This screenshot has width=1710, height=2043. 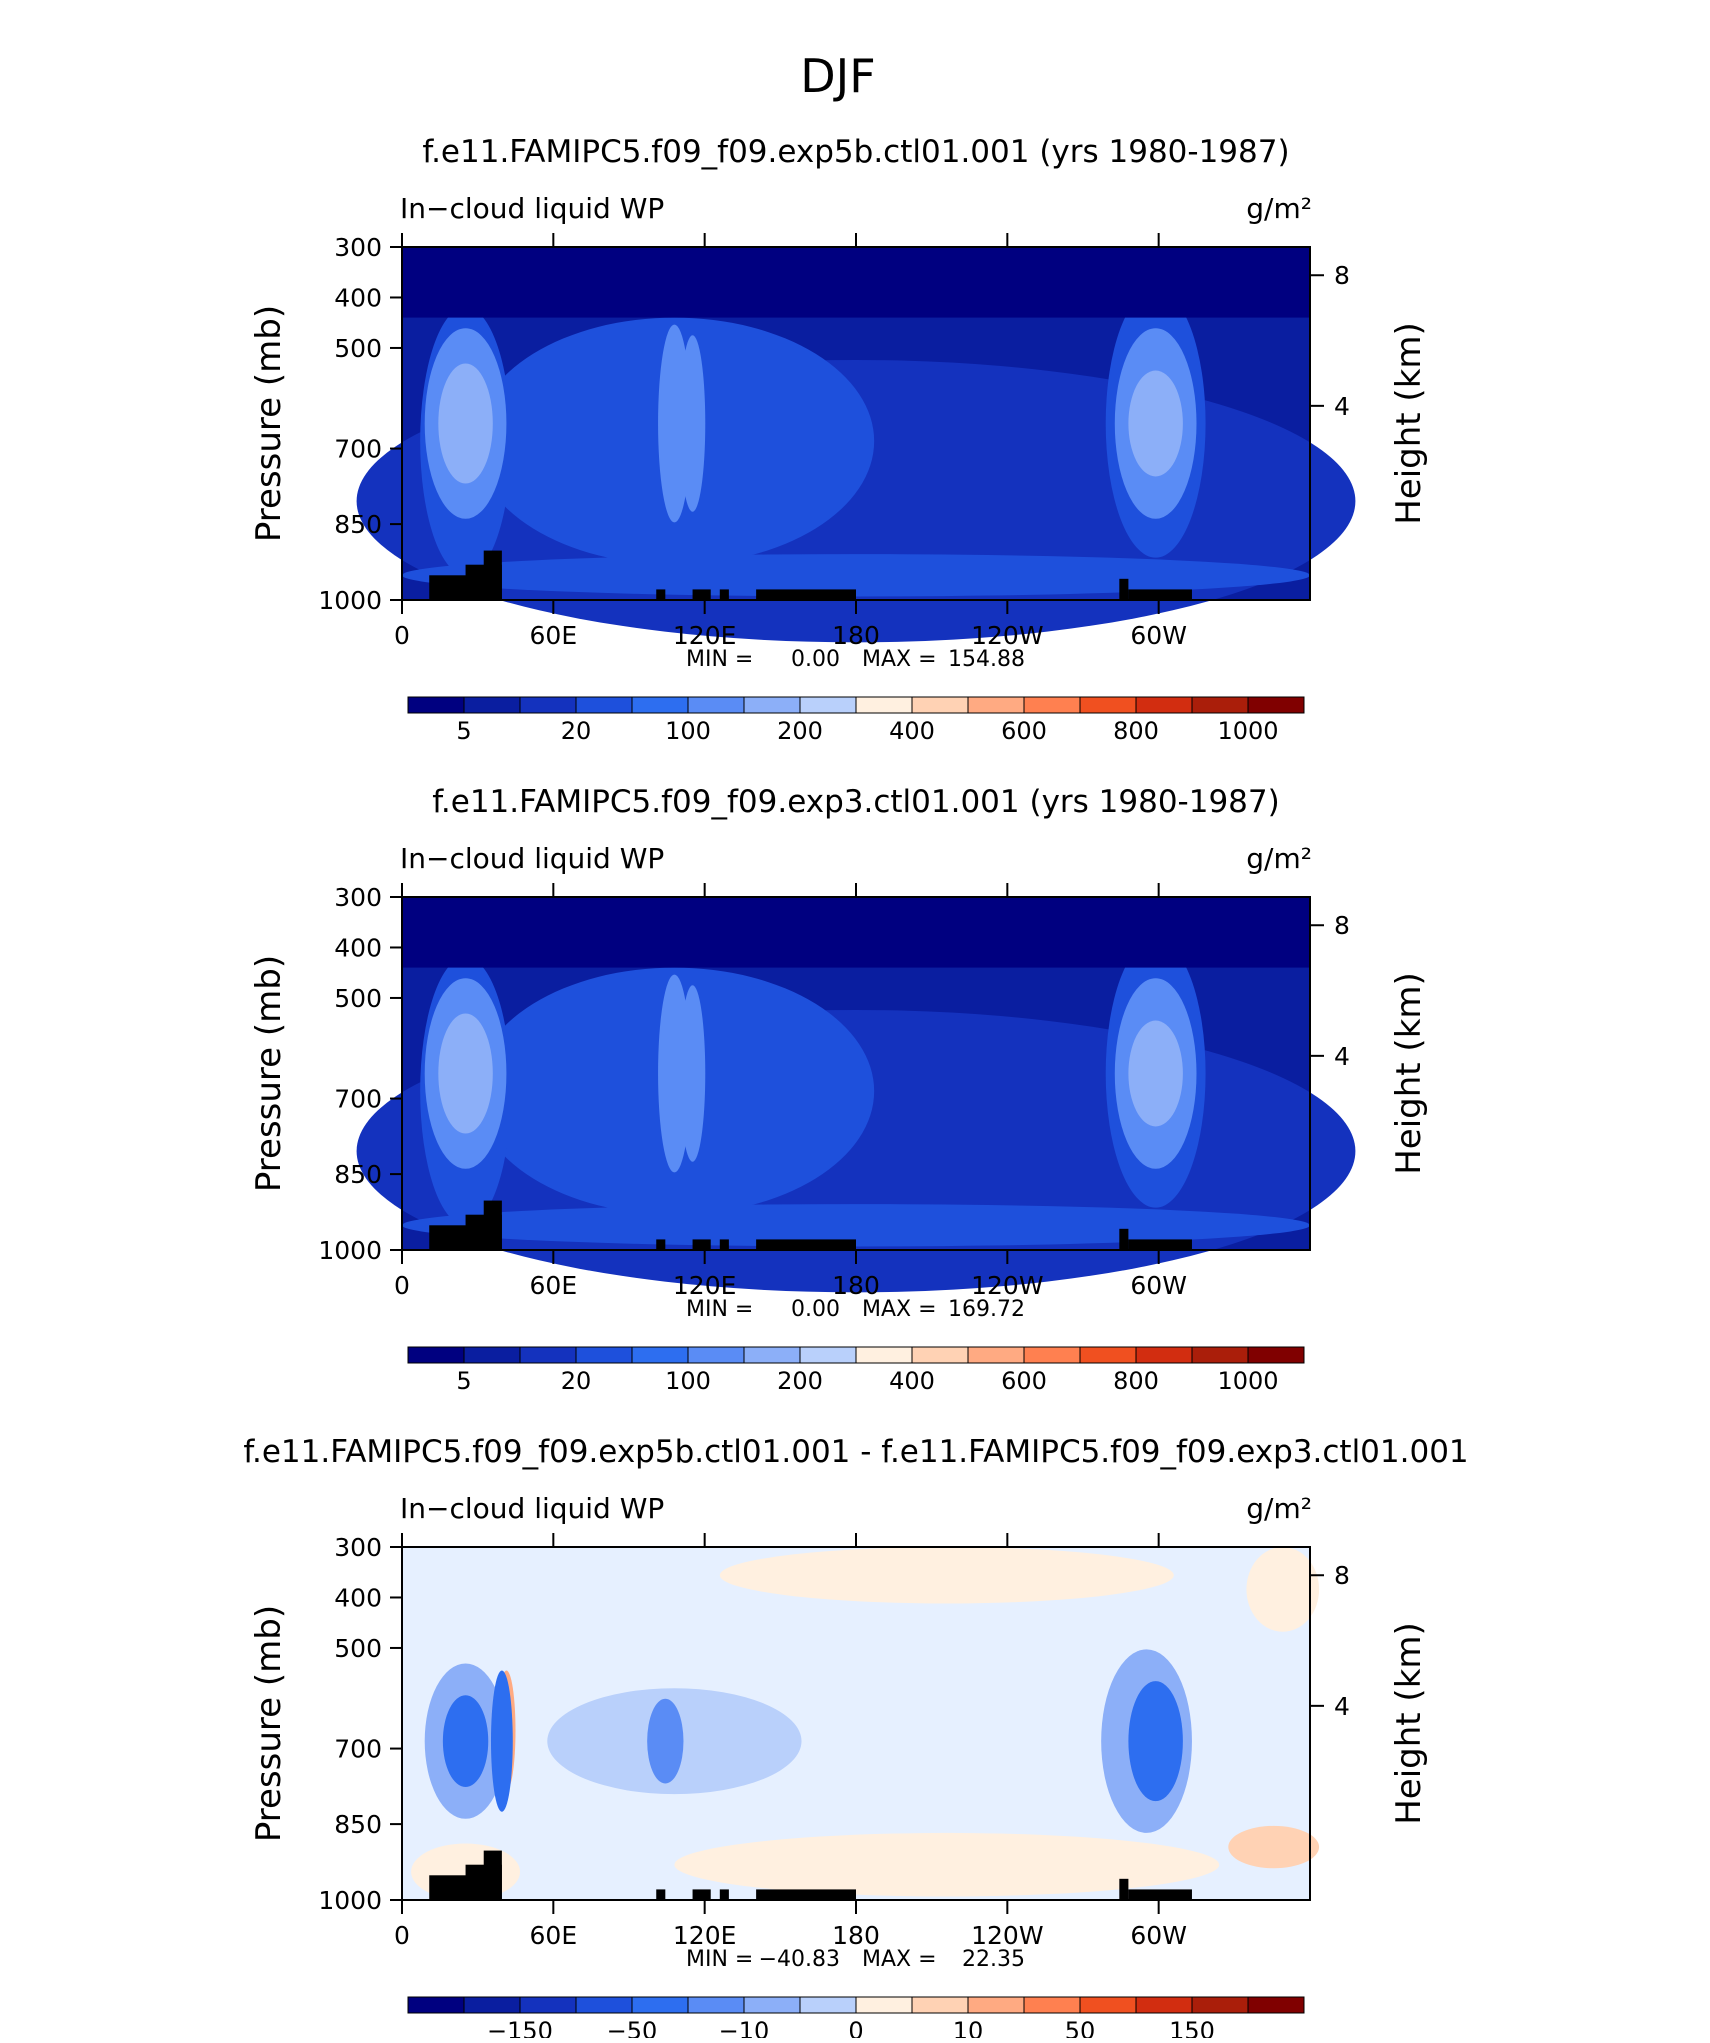 What do you see at coordinates (1279, 208) in the screenshot?
I see `units-label: g/m²` at bounding box center [1279, 208].